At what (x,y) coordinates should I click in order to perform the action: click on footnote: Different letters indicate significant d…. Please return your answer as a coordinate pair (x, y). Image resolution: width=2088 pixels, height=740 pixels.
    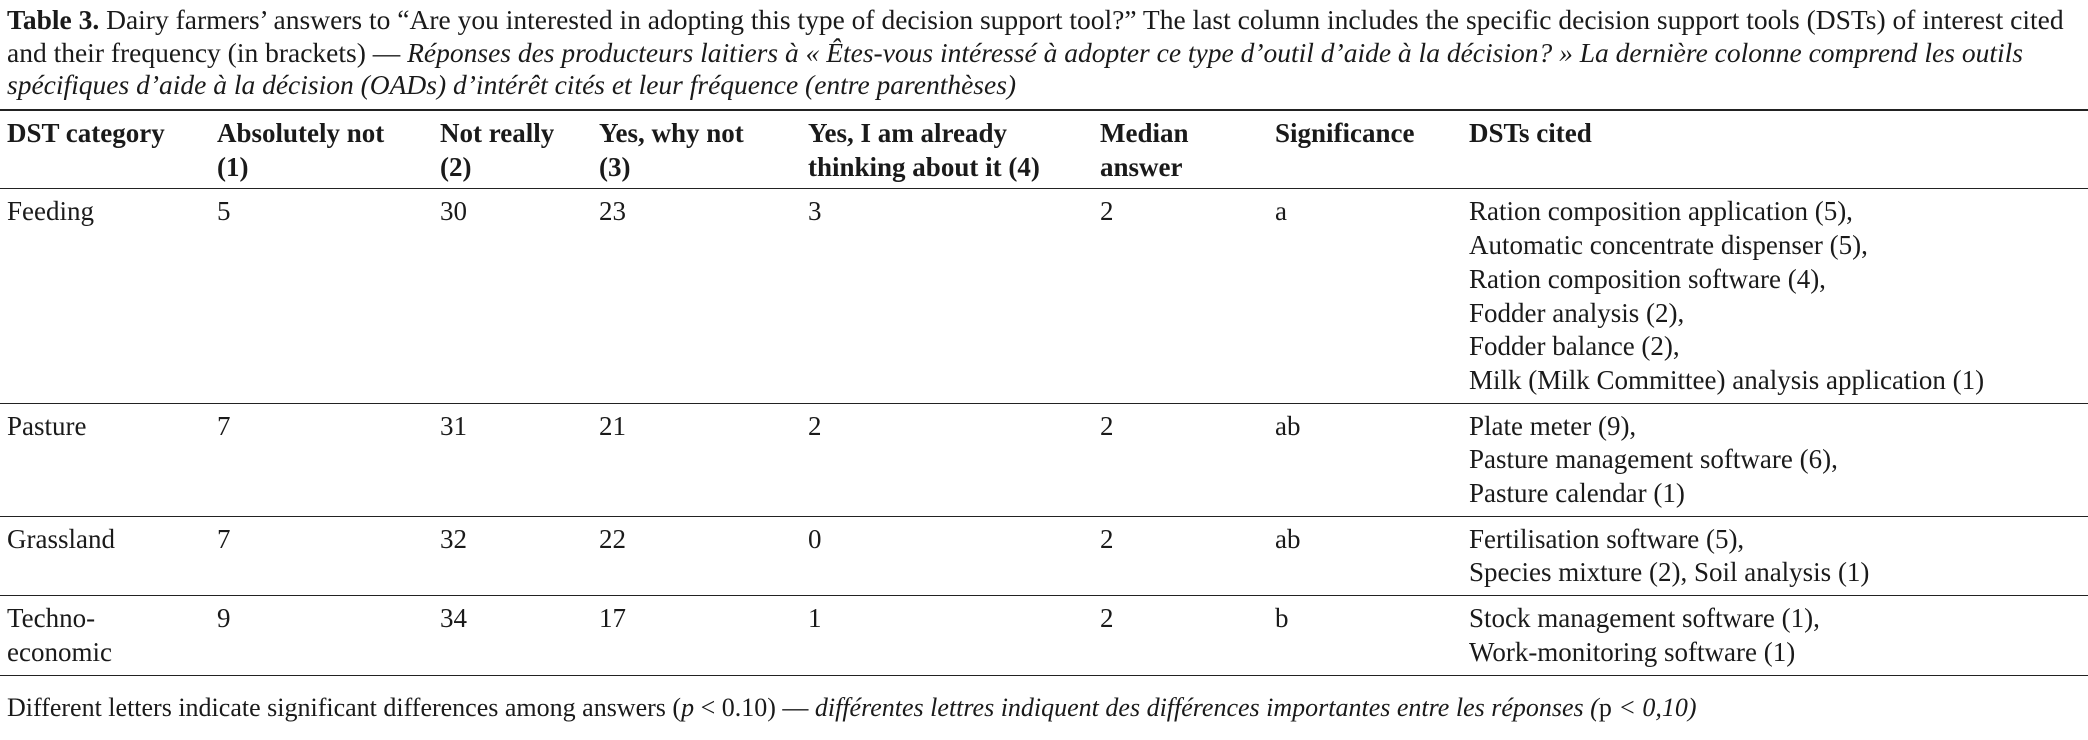
    Looking at the image, I should click on (852, 708).